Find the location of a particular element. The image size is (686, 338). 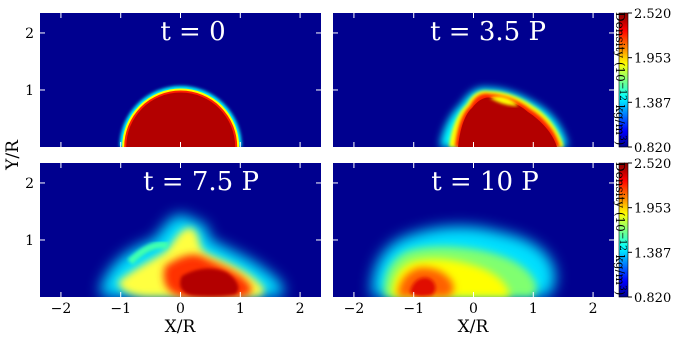

y-axis-title: Y/R is located at coordinates (13, 155).